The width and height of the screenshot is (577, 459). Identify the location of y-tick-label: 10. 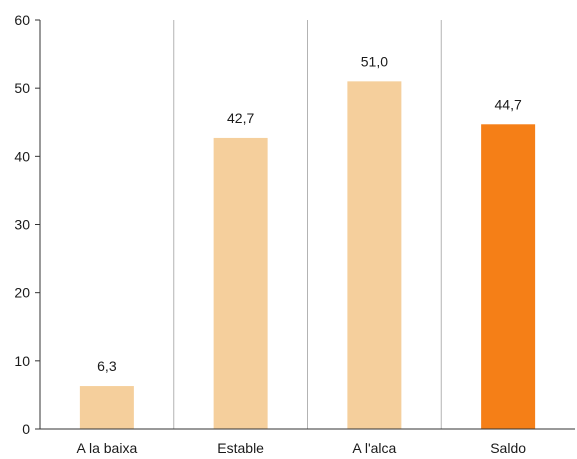
(22, 361).